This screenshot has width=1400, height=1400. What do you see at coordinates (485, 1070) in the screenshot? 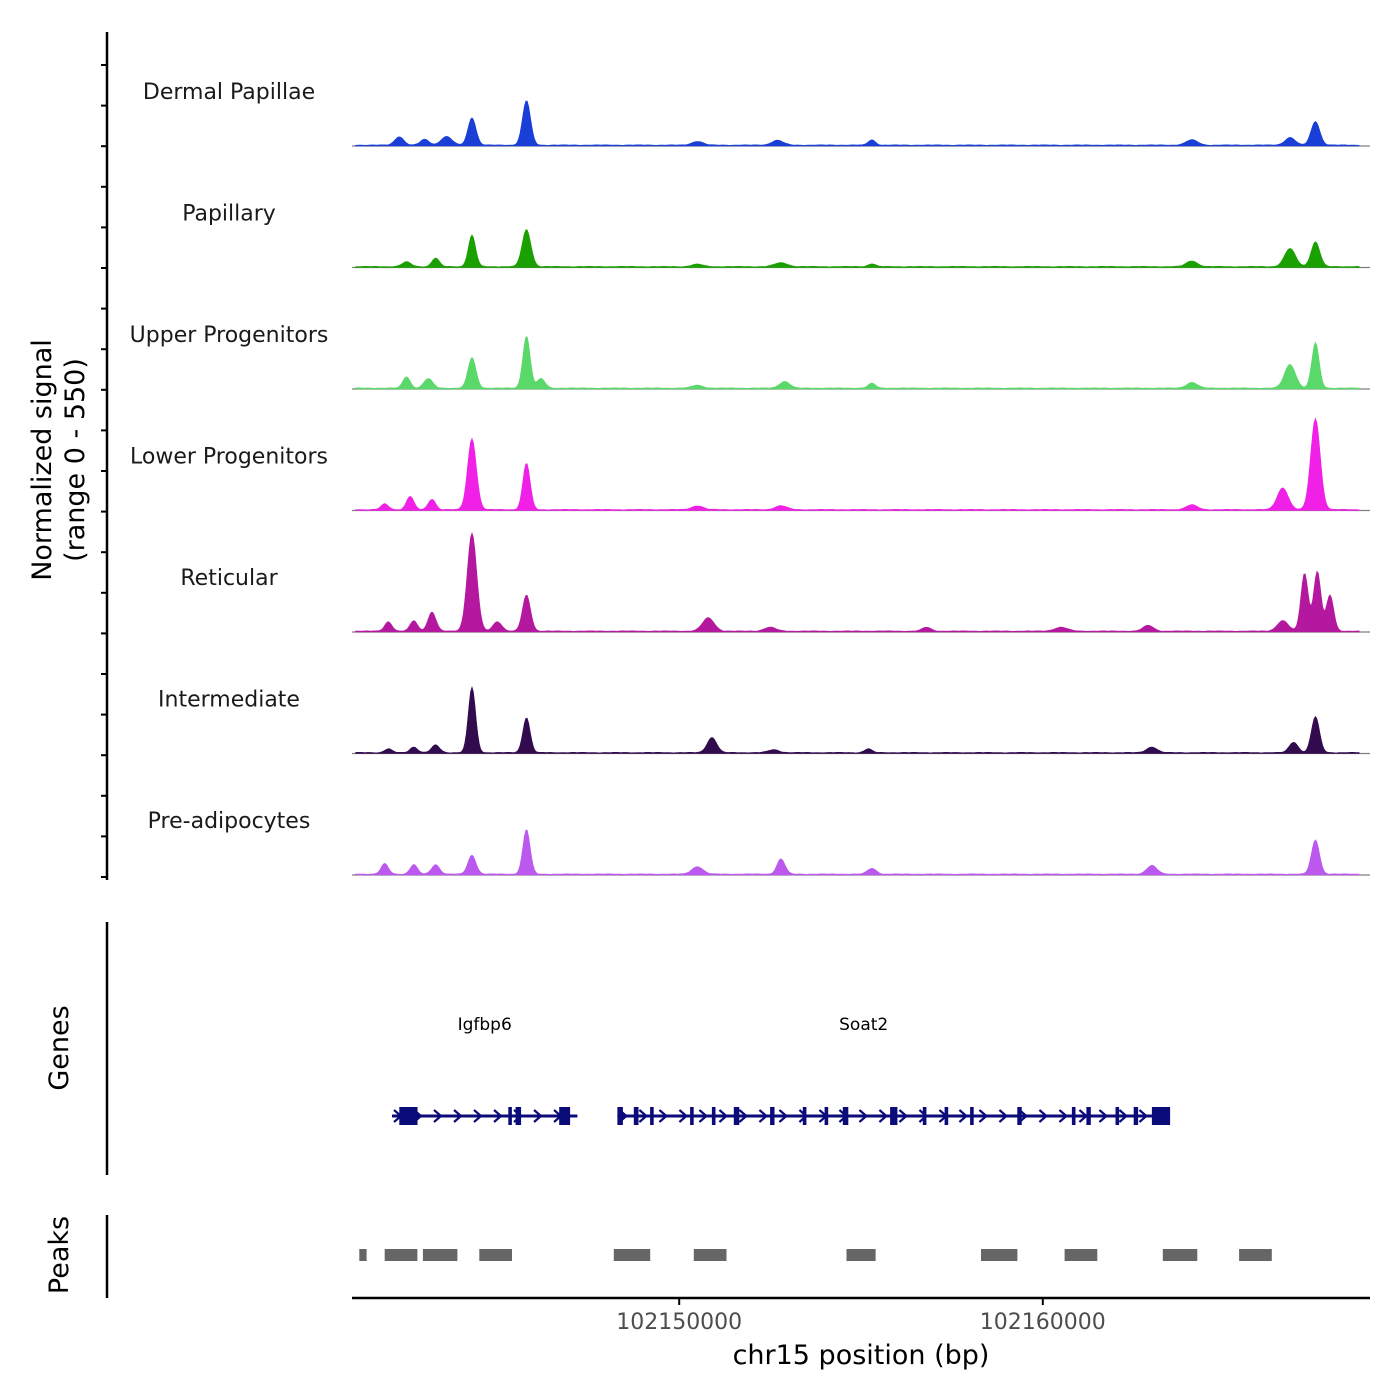
I see `gene-igfbp6: Igfbp6` at bounding box center [485, 1070].